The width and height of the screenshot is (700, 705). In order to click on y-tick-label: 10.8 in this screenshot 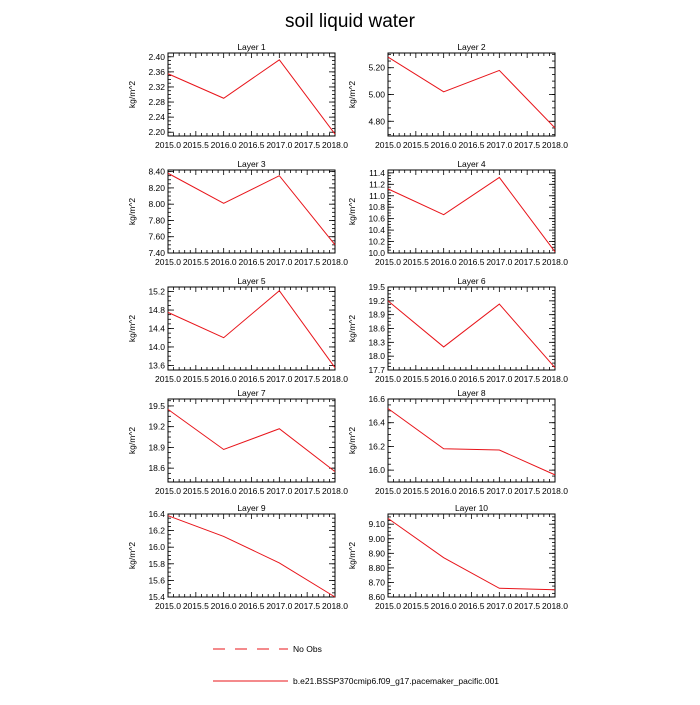, I will do `click(376, 207)`.